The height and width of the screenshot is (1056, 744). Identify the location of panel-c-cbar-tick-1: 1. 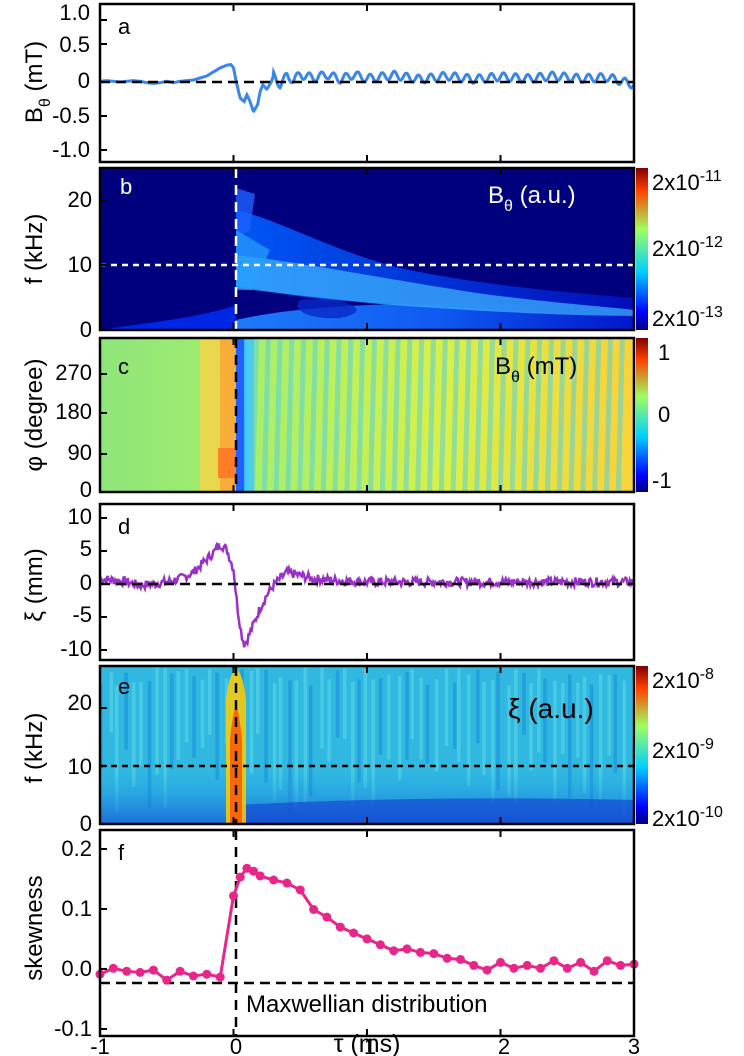
(664, 352).